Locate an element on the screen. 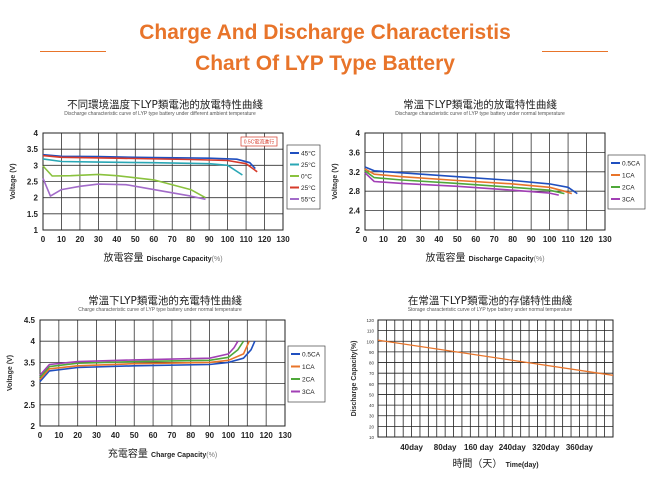 Image resolution: width=650 pixels, height=481 pixels. legend-label: 55°C is located at coordinates (308, 200).